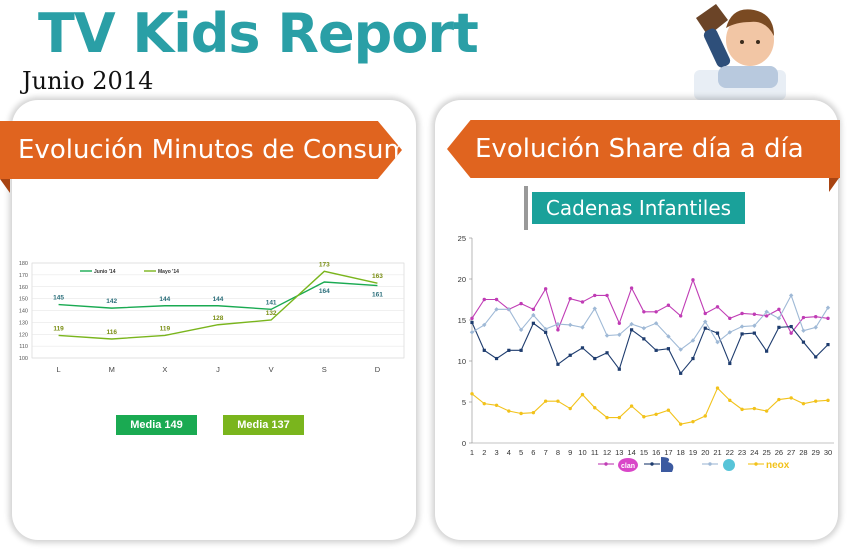 The width and height of the screenshot is (852, 551). Describe the element at coordinates (754, 452) in the screenshot. I see `x-tick-label: 24` at that location.